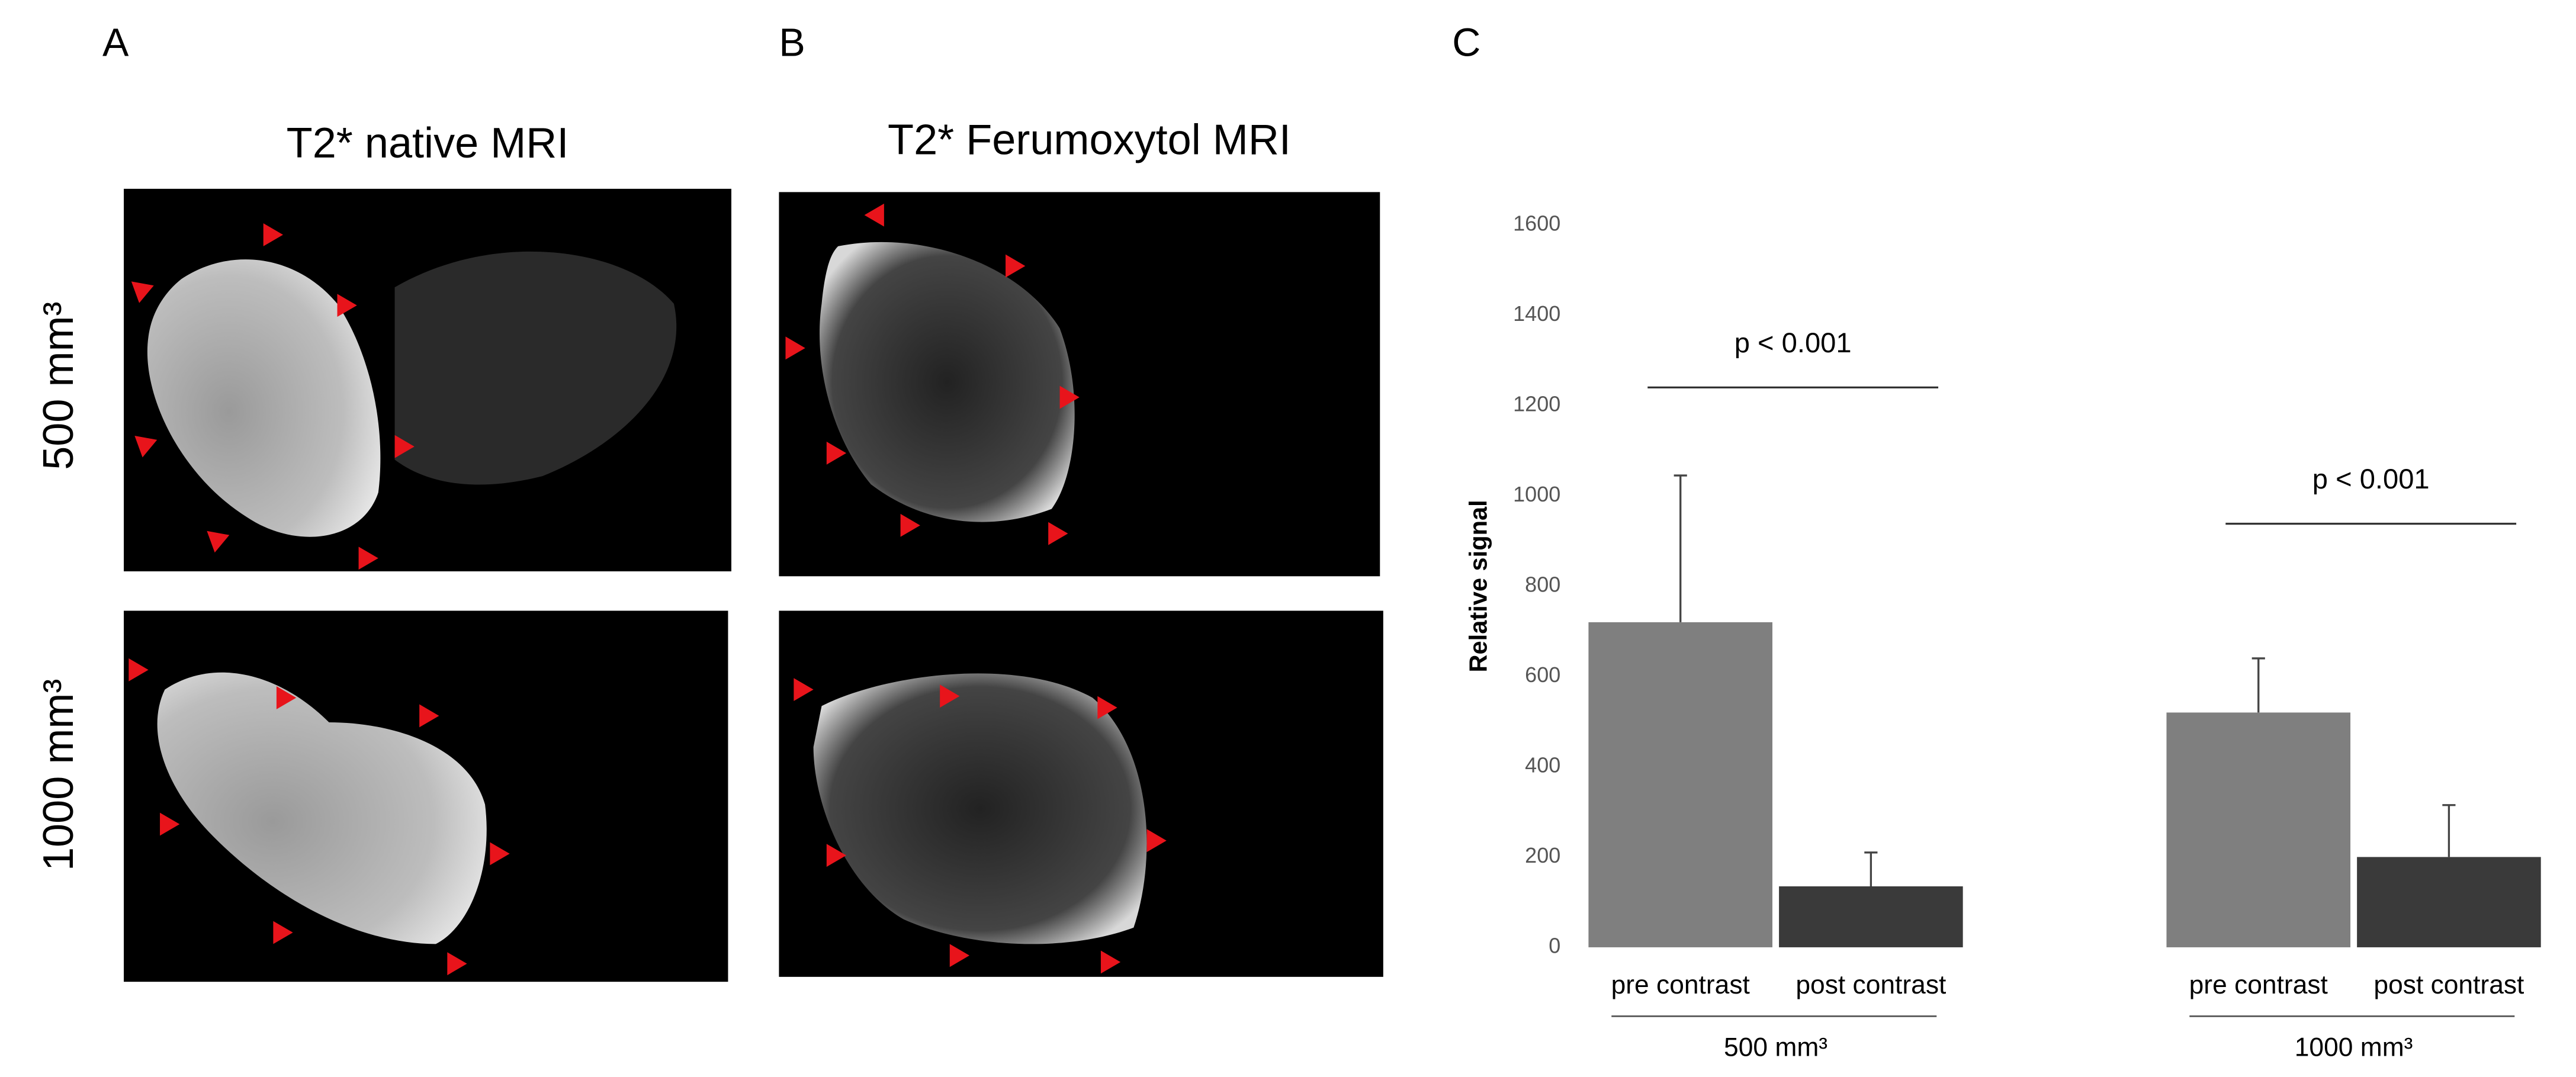 This screenshot has width=2576, height=1077. Describe the element at coordinates (58, 385) in the screenshot. I see `row-label: 500 mm³` at that location.